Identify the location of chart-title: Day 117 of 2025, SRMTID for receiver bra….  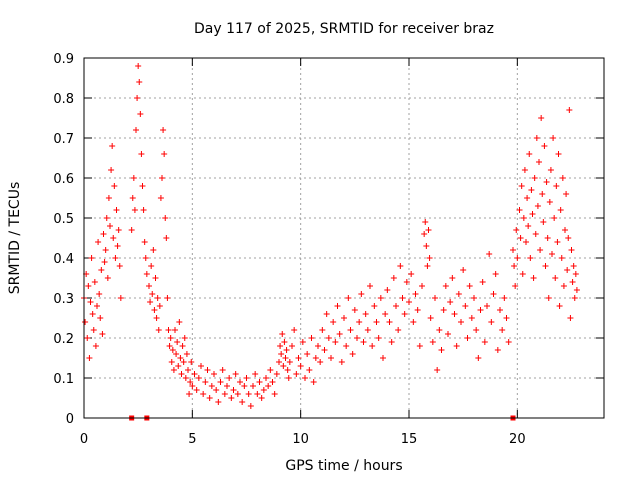
(344, 29).